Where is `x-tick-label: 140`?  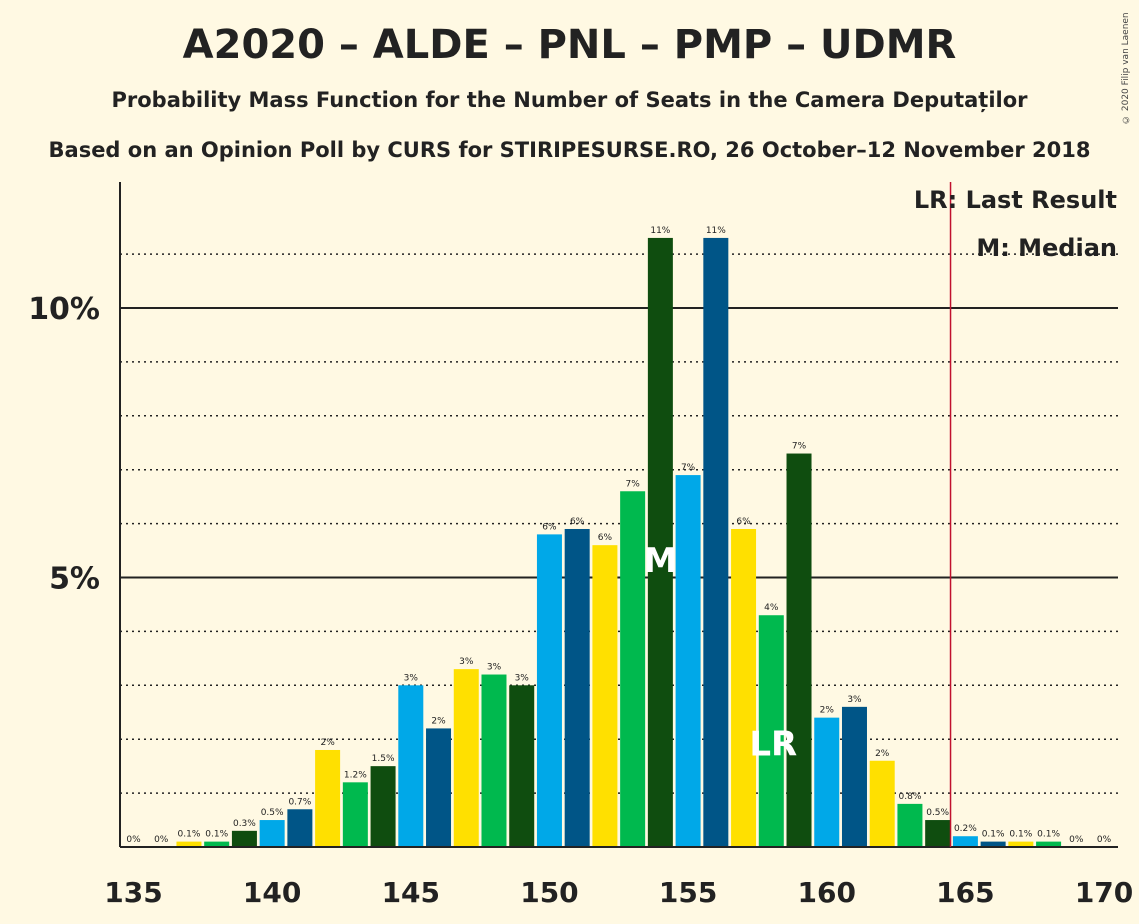
x-tick-label: 140 is located at coordinates (272, 892).